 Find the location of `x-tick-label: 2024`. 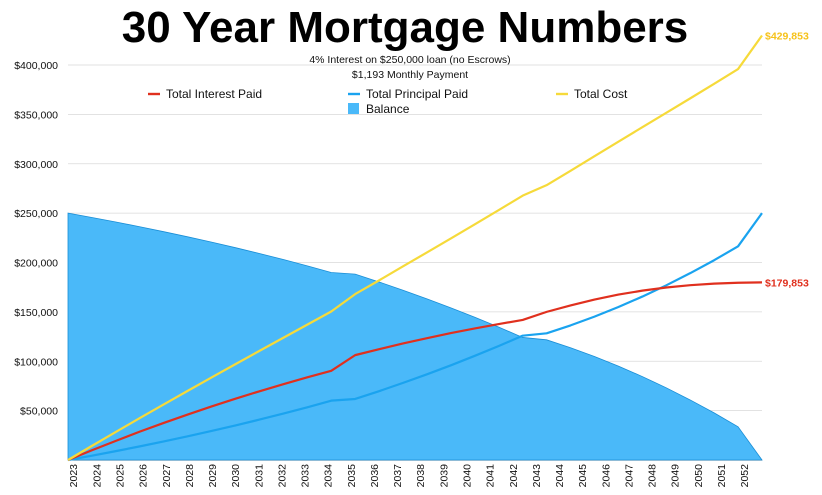

x-tick-label: 2024 is located at coordinates (97, 476).